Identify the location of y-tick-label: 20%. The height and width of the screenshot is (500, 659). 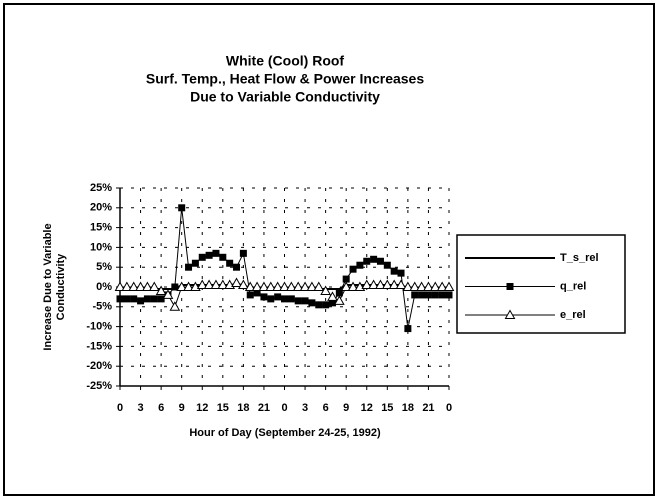
(101, 208).